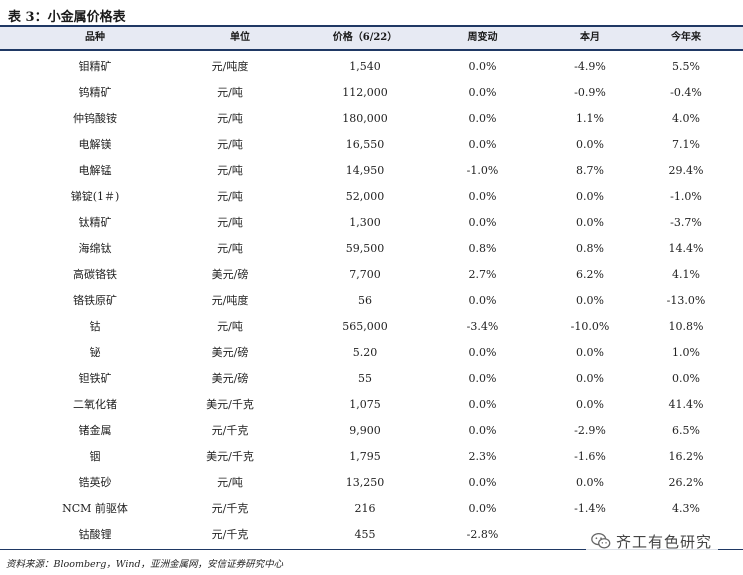 The height and width of the screenshot is (575, 743). I want to click on table-row: 电解镁 元/吨 16,550 0.0% 0.0% 7.1%, so click(371, 145).